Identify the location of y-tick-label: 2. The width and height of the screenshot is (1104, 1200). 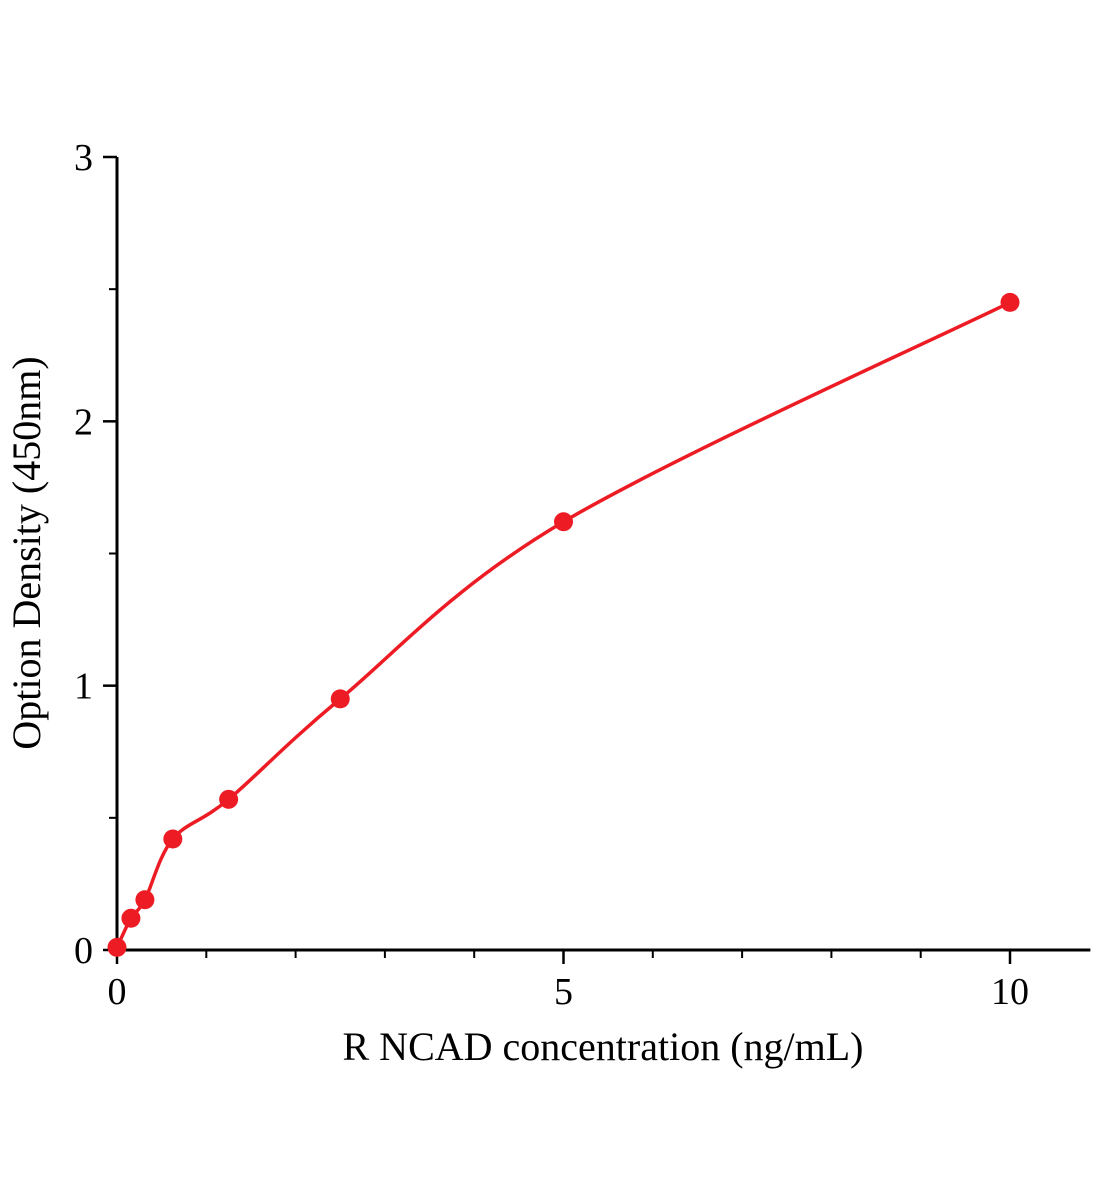
(83, 422).